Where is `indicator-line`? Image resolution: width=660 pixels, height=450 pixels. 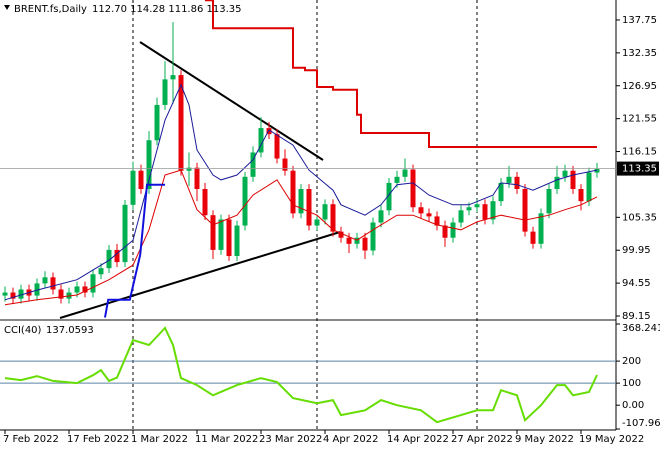
indicator-line is located at coordinates (134, 250).